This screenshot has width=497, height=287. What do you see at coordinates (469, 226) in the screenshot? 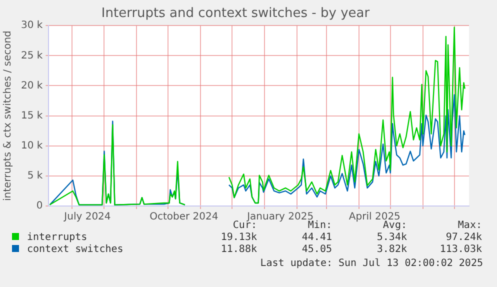
I see `text: Max:` at bounding box center [469, 226].